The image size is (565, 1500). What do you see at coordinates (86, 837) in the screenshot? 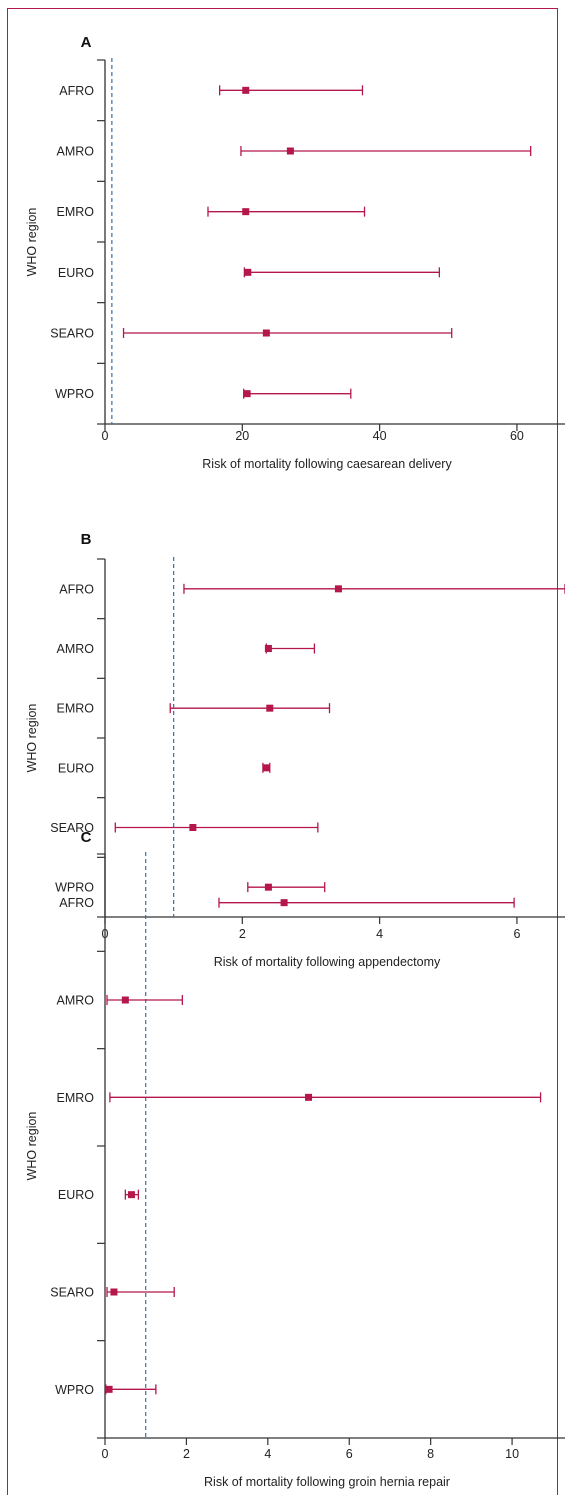
I see `panel-label: C` at bounding box center [86, 837].